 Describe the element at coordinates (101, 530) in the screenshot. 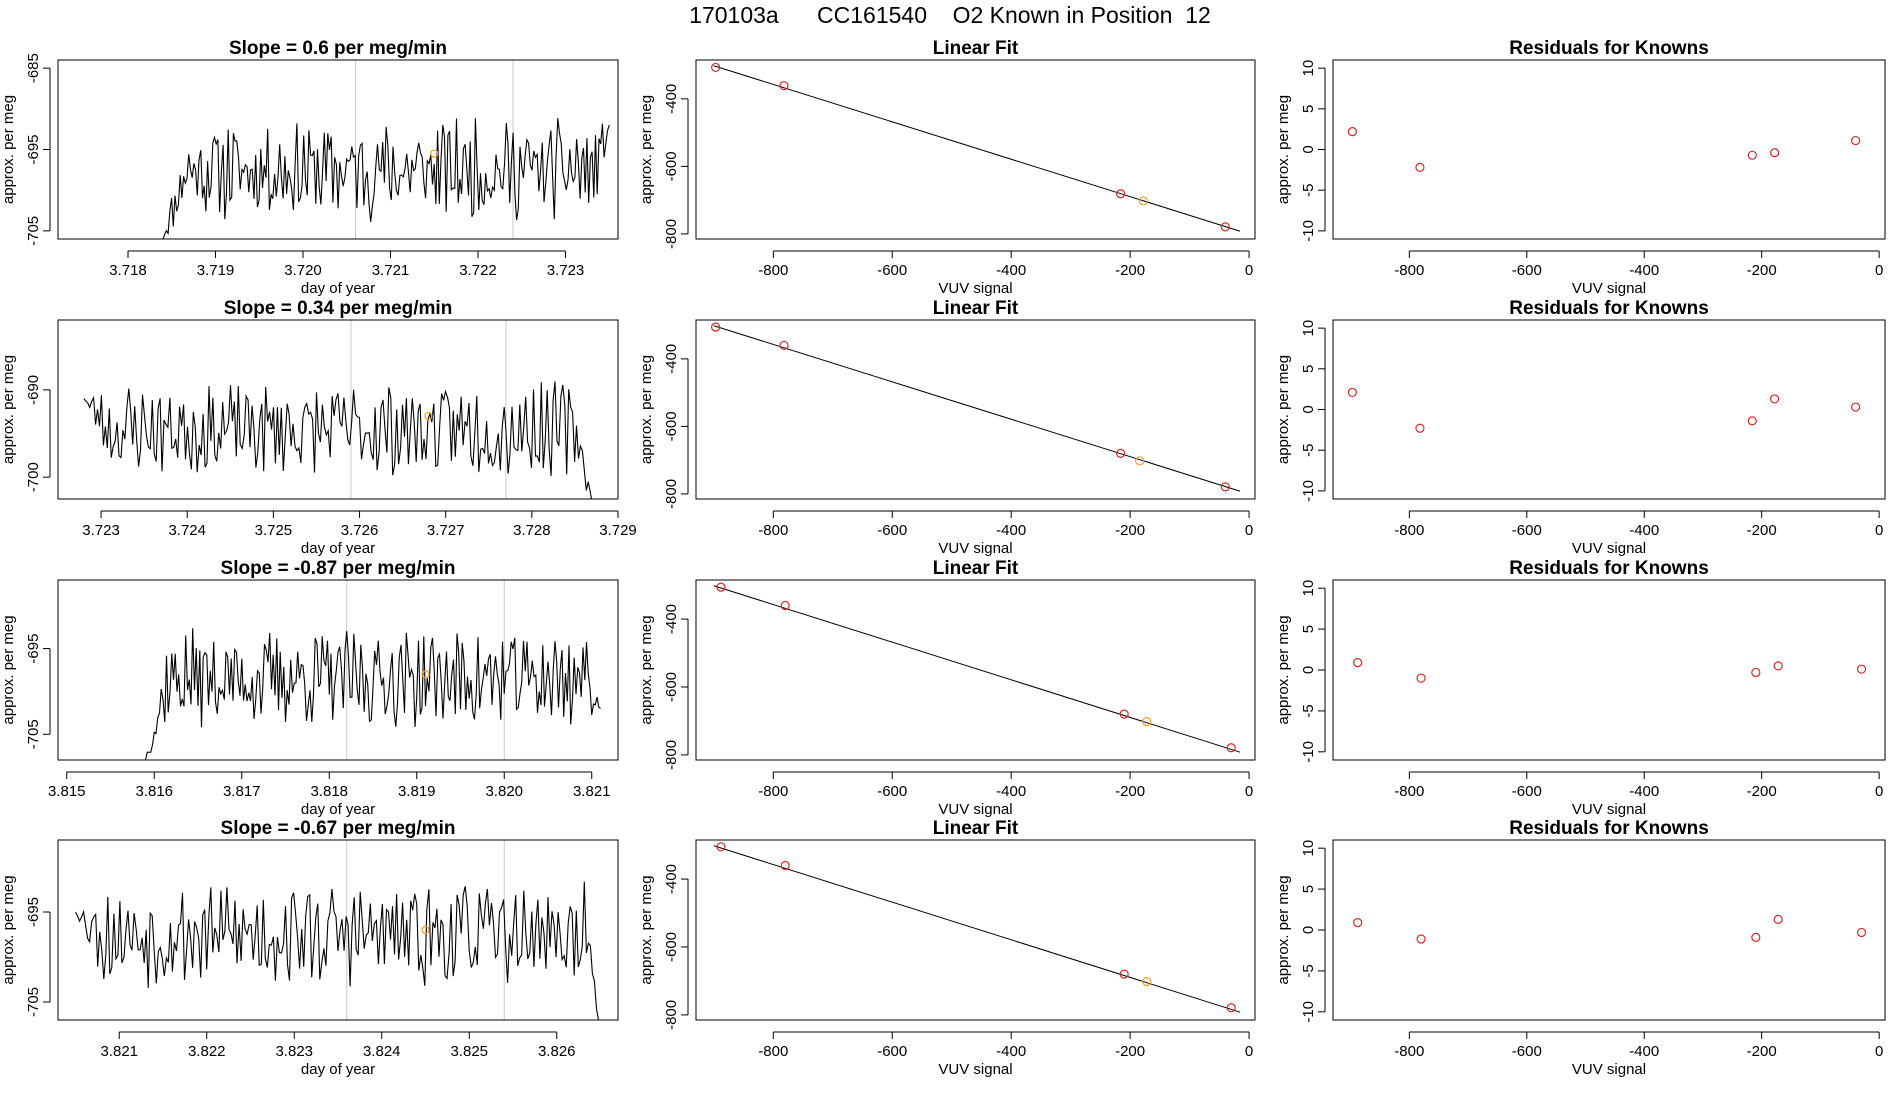

I see `x-tick-label: 3.723` at that location.